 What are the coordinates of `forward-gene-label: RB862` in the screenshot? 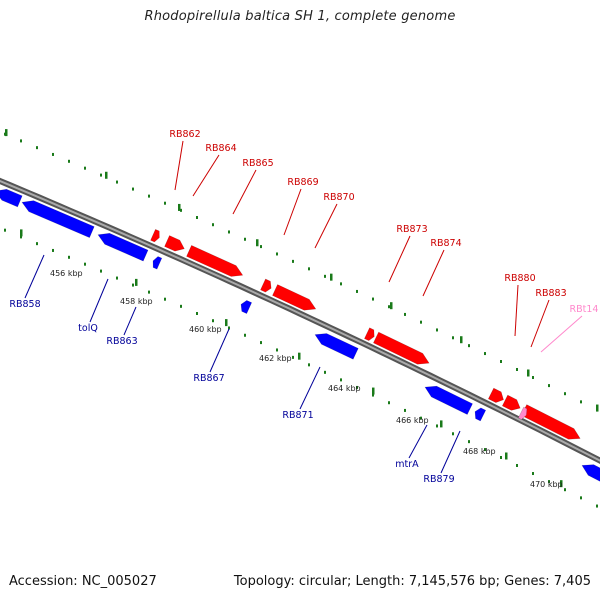 It's located at (184, 134).